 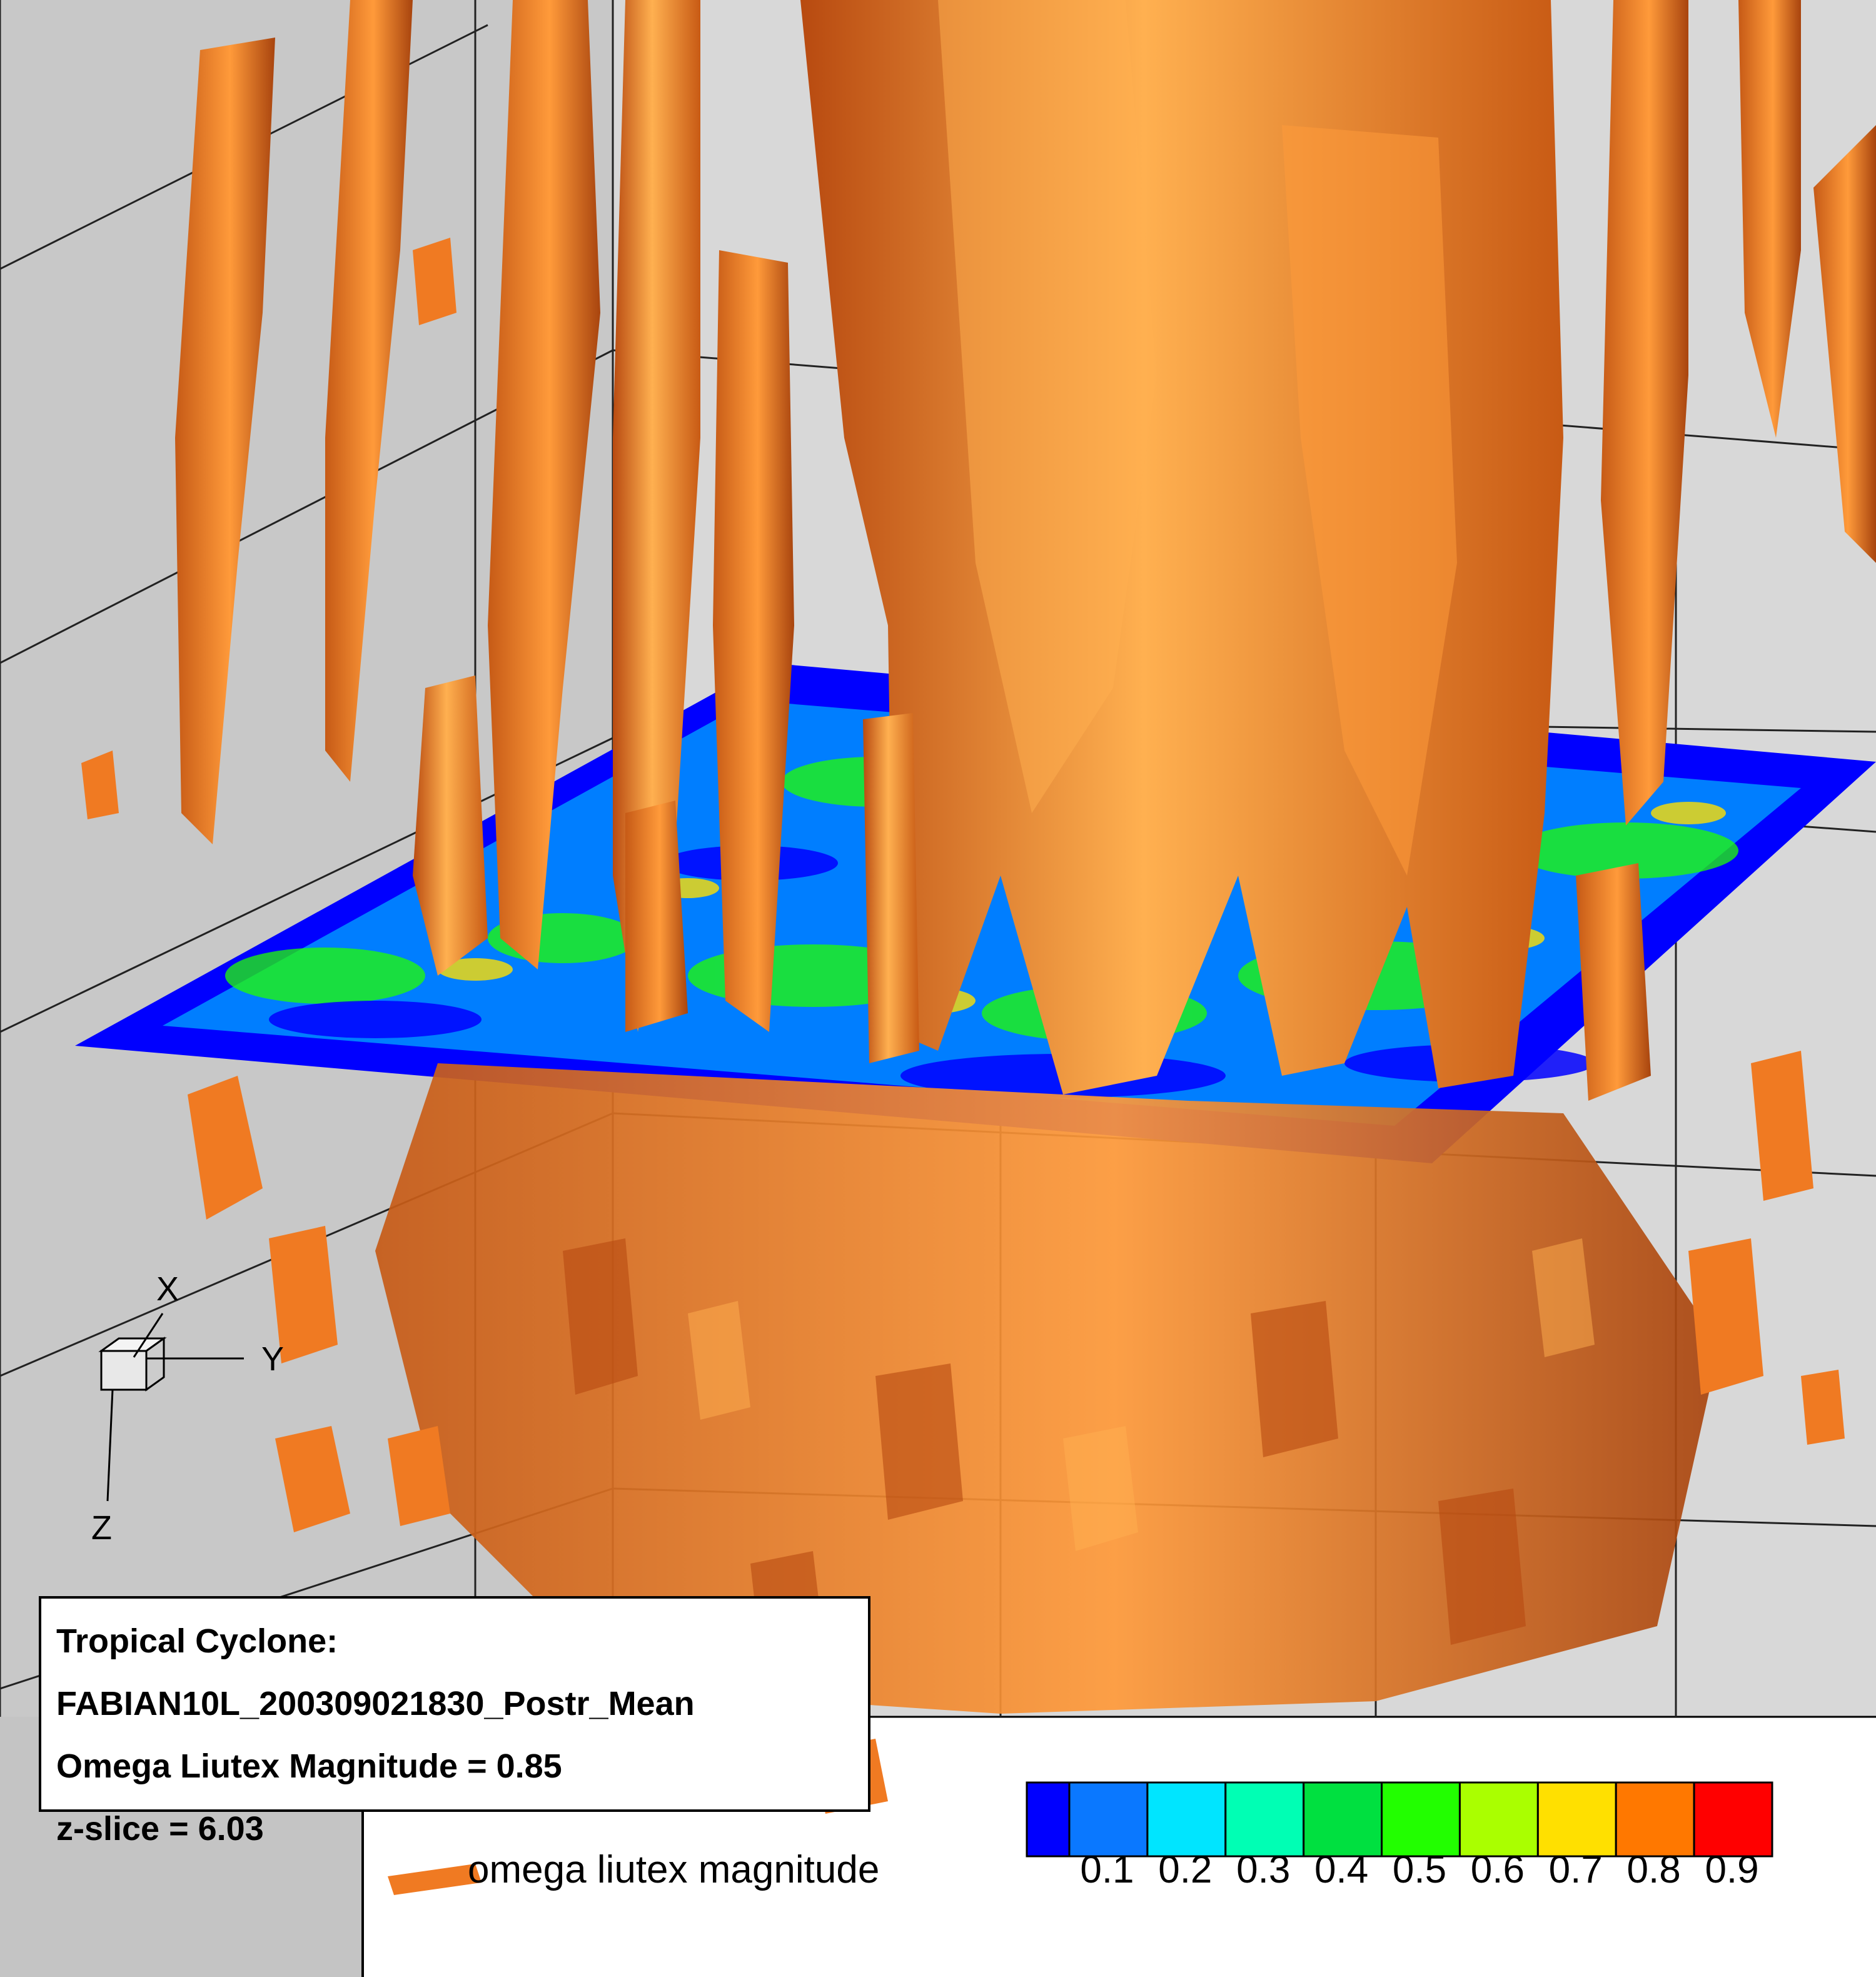 I want to click on colorbar-tick-label: 0.4, so click(x=1341, y=1869).